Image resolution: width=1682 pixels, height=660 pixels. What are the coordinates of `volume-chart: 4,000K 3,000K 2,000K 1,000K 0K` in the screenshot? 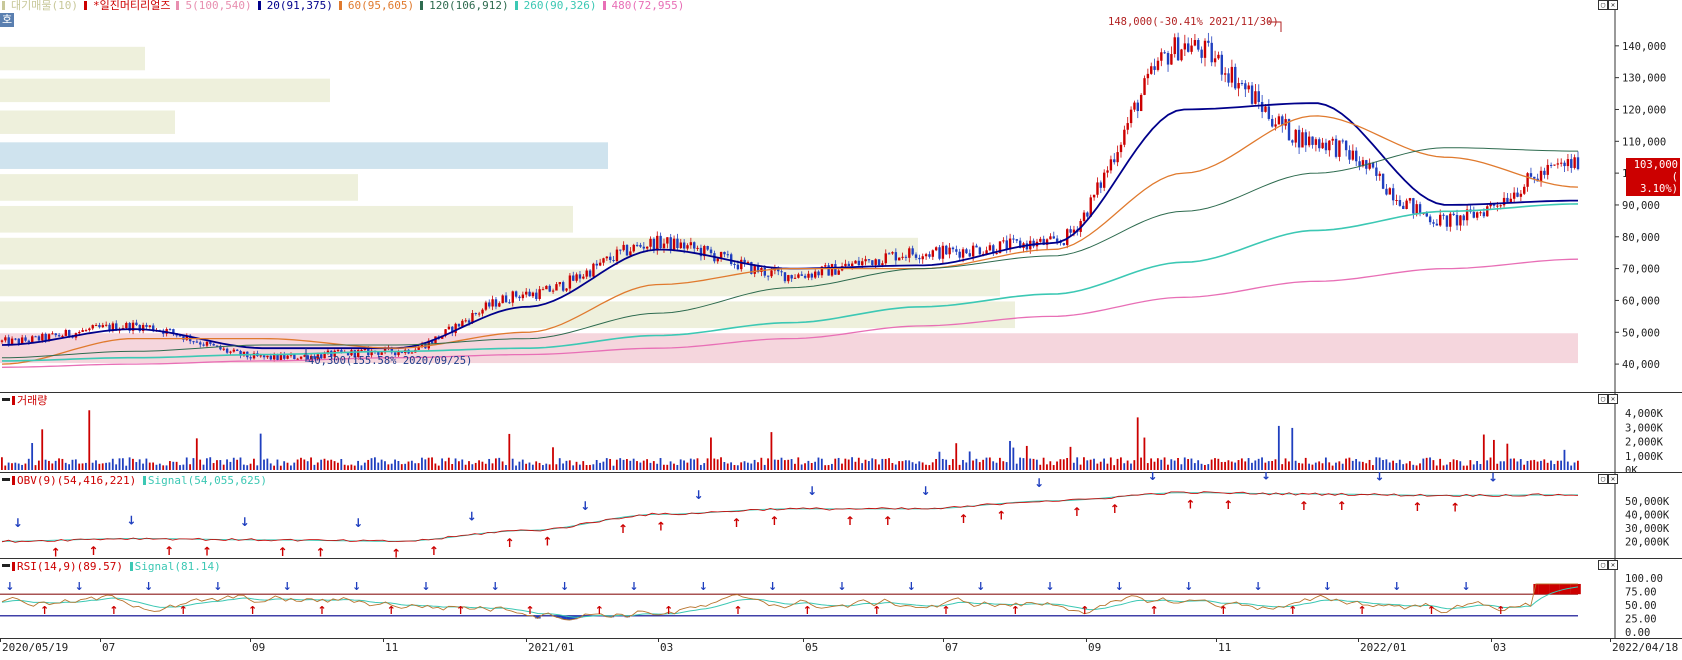 It's located at (841, 432).